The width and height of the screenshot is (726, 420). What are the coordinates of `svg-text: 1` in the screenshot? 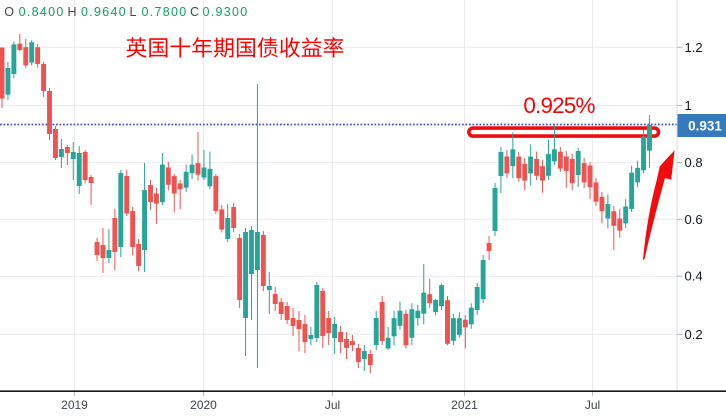 It's located at (688, 105).